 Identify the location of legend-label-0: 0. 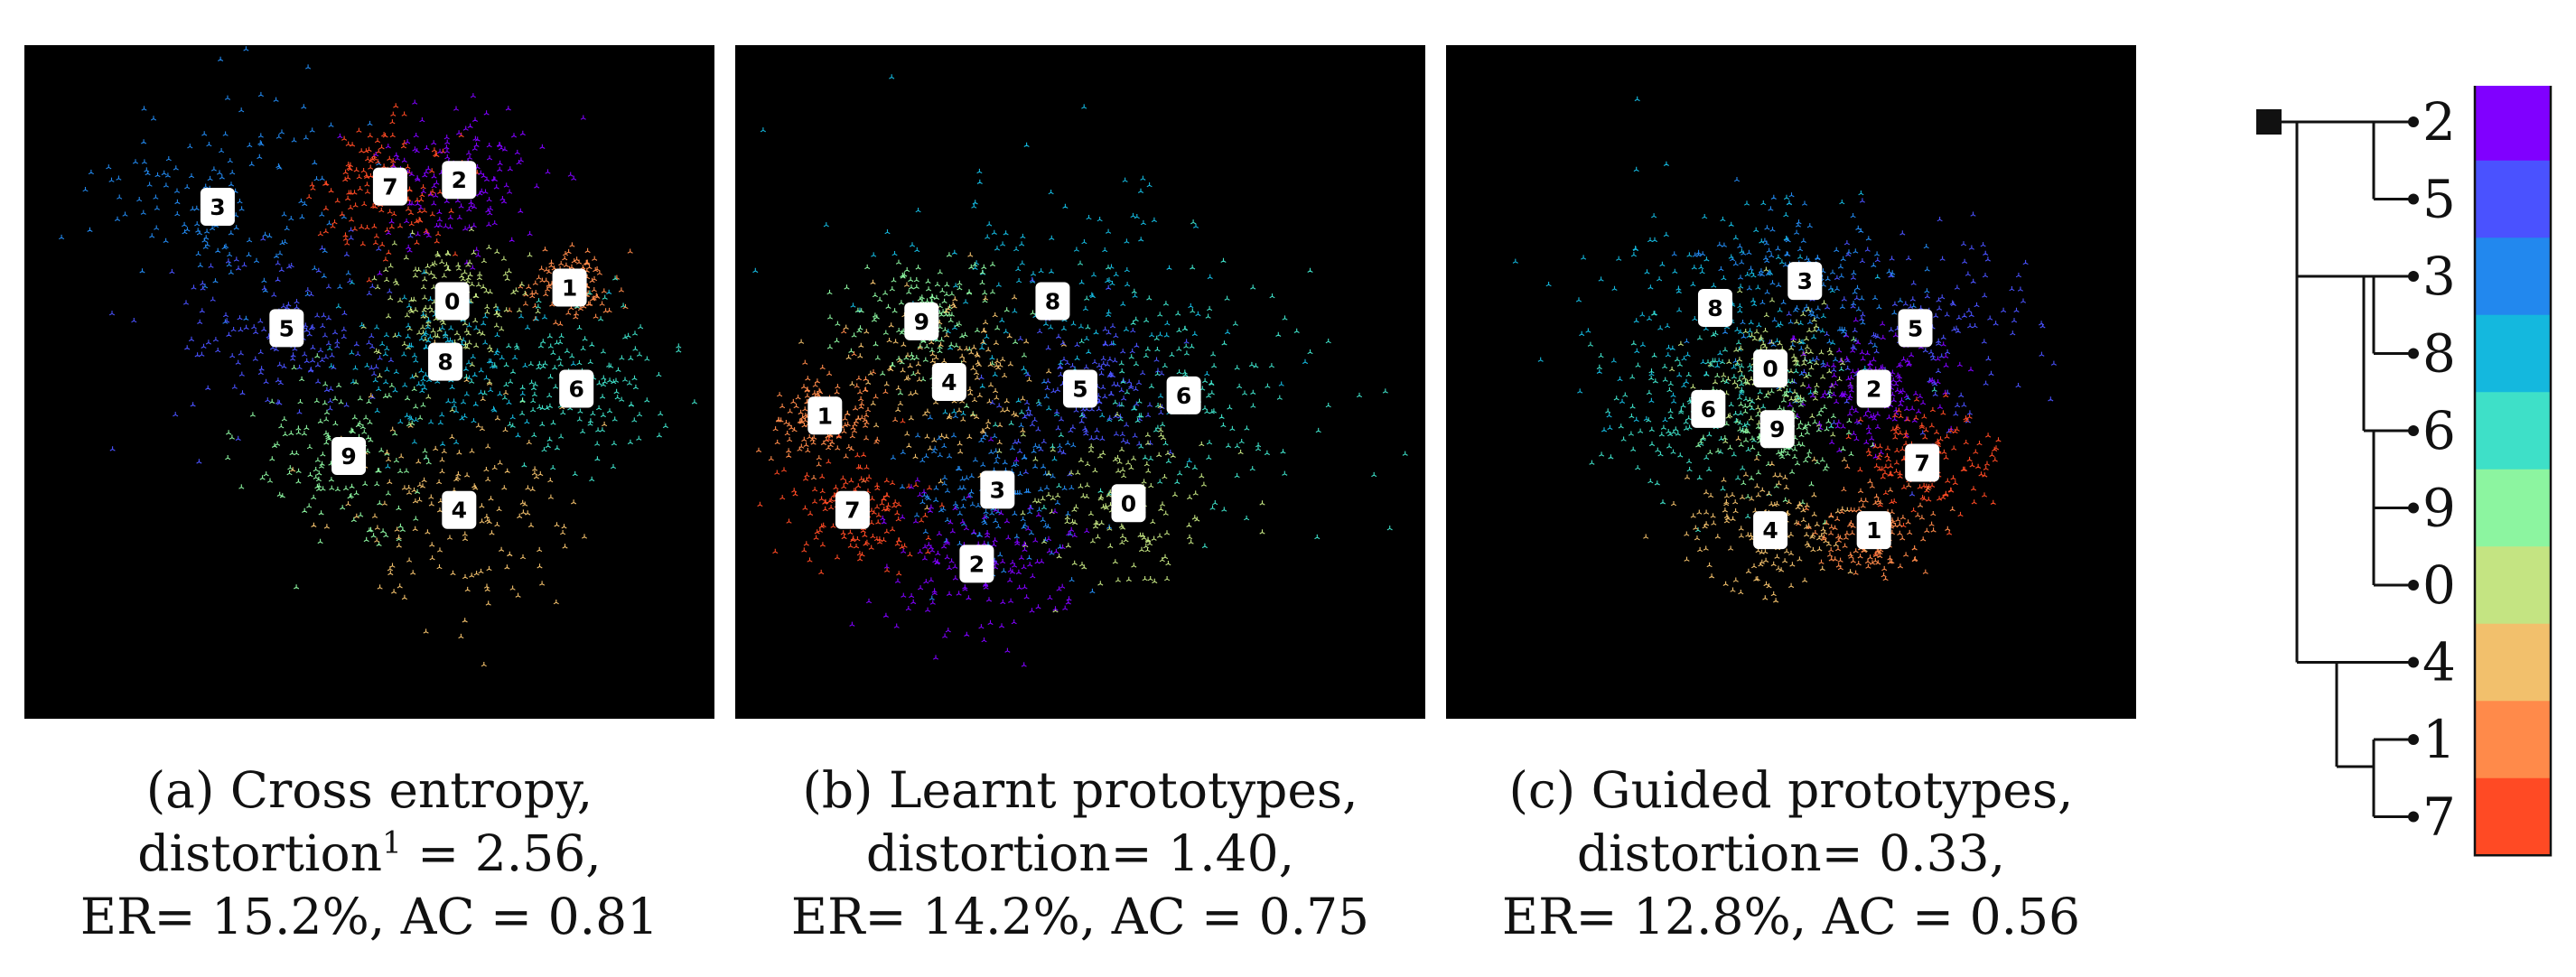
(2439, 585).